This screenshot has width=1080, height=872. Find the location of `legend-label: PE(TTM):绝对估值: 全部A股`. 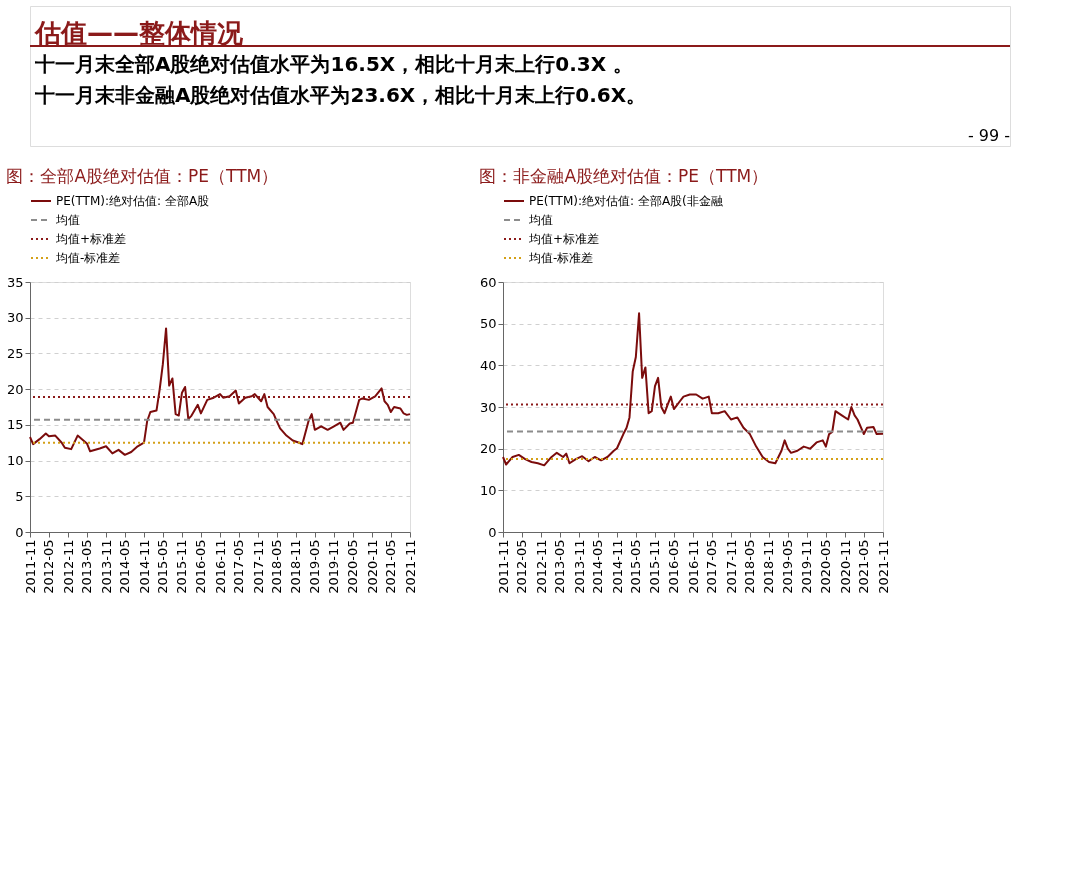

legend-label: PE(TTM):绝对估值: 全部A股 is located at coordinates (133, 201).